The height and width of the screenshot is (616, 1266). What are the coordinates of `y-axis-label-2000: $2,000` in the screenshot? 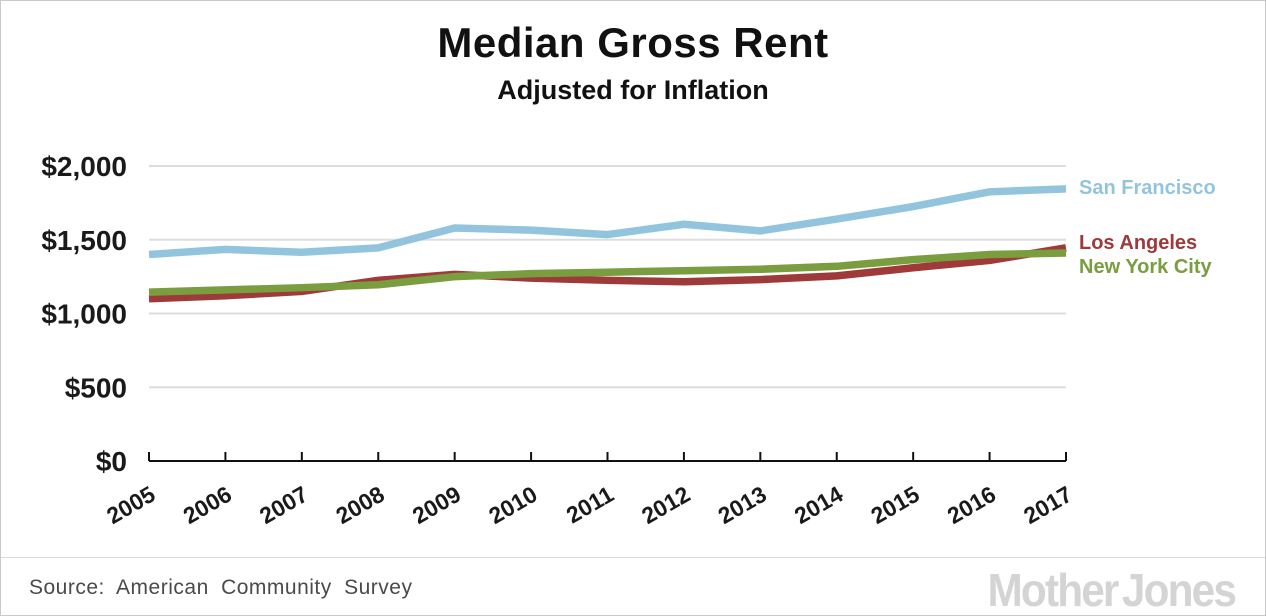 It's located at (84, 166).